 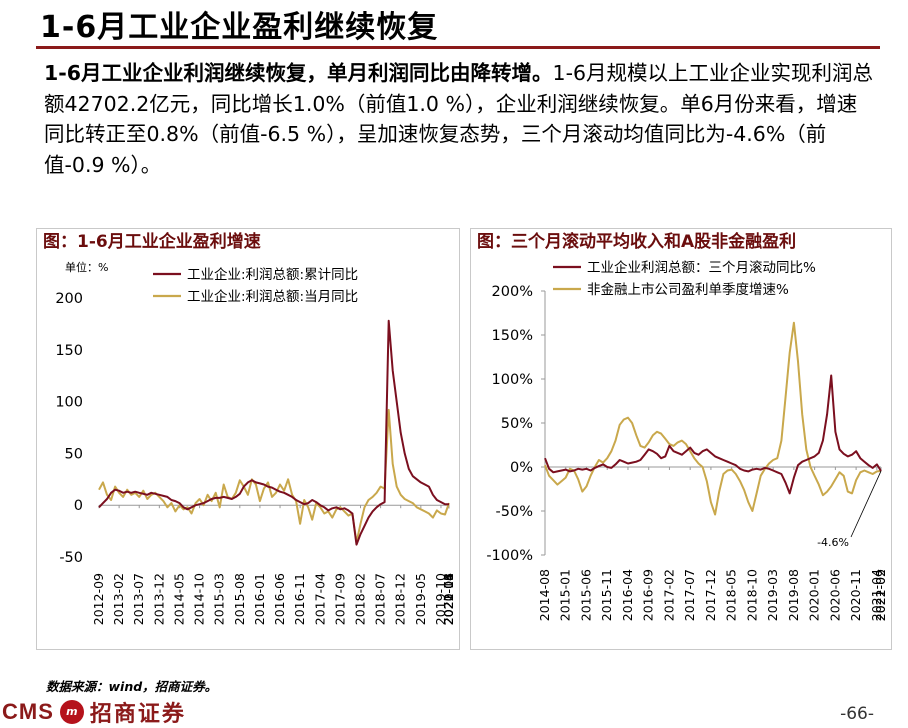 I want to click on y-tick-label: 200, so click(x=69, y=299).